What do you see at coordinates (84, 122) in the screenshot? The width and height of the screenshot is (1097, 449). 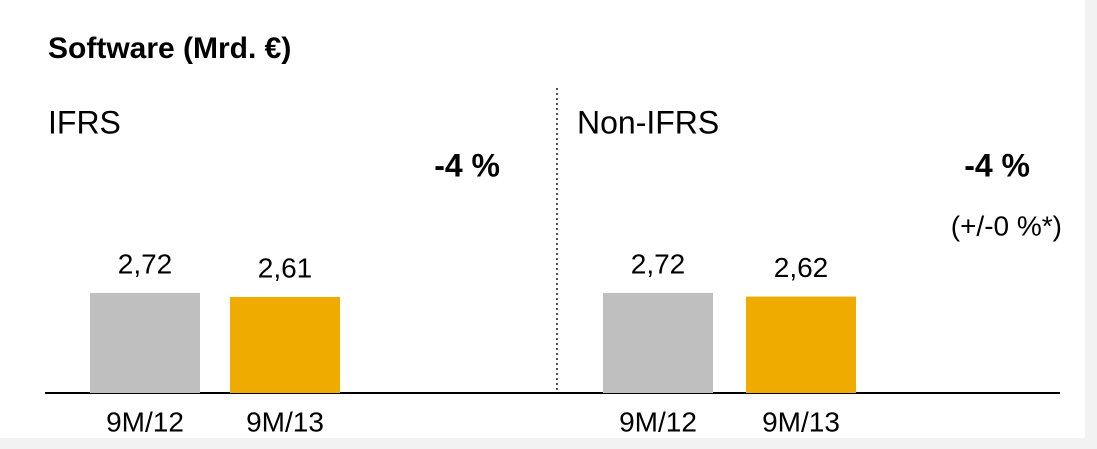 I see `panel-title: IFRS` at bounding box center [84, 122].